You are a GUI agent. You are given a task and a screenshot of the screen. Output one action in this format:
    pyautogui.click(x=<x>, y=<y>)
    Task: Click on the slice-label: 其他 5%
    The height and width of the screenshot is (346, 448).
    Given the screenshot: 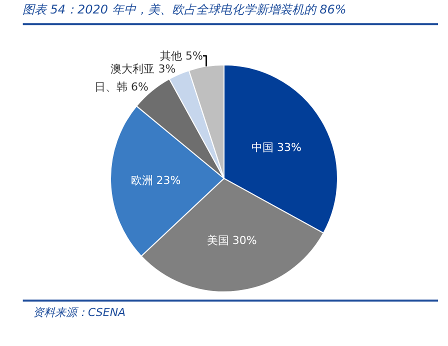 What is the action you would take?
    pyautogui.click(x=181, y=55)
    